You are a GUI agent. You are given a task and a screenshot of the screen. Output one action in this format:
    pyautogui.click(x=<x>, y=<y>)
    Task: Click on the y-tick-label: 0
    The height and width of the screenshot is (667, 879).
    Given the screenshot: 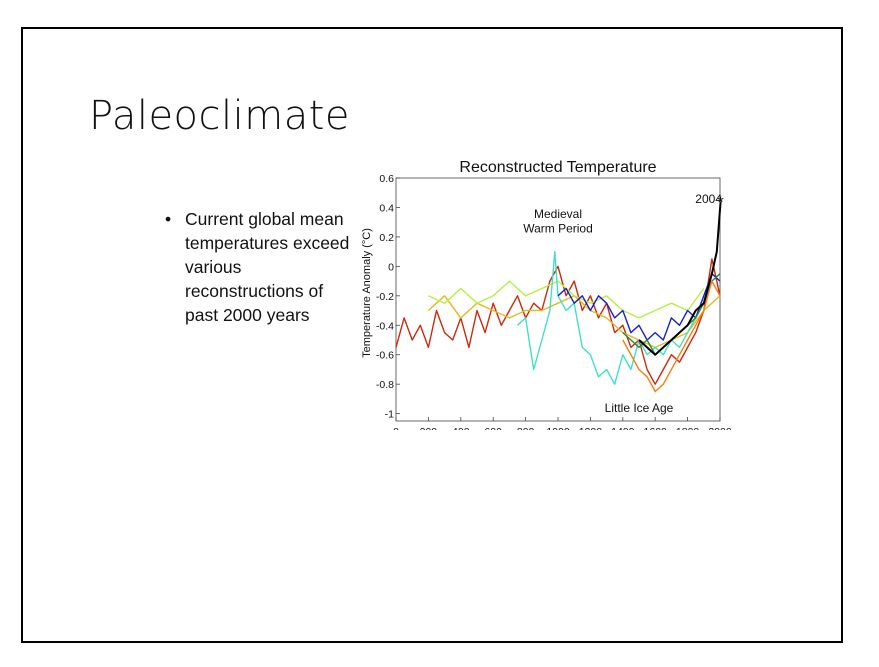 What is the action you would take?
    pyautogui.click(x=391, y=267)
    